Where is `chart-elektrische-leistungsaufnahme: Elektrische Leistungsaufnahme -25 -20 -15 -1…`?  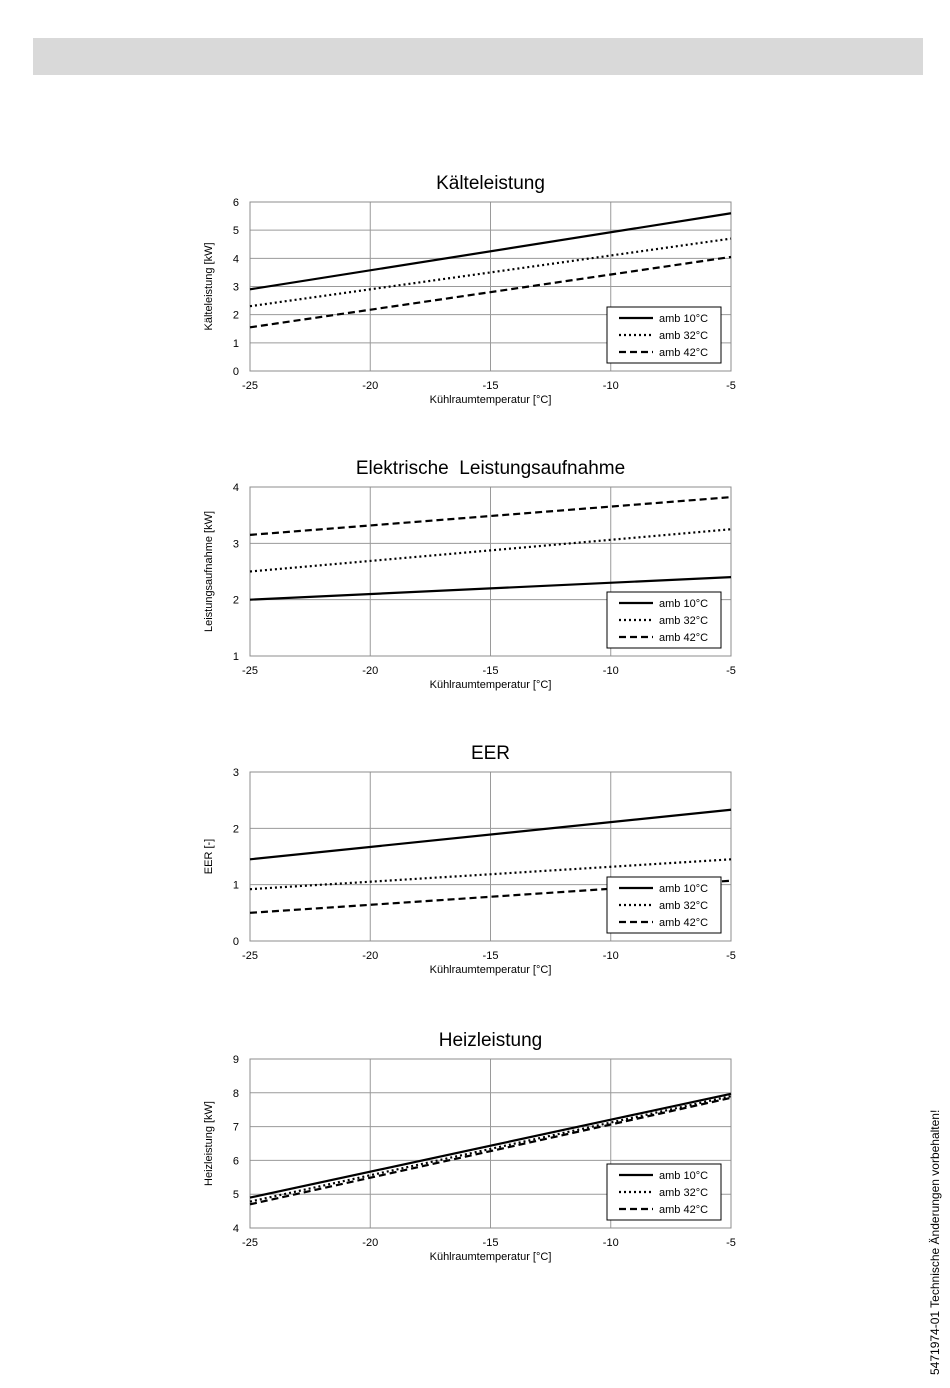
chart-elektrische-leistungsaufnahme: Elektrische Leistungsaufnahme -25 -20 -15 -1… is located at coordinates (469, 574).